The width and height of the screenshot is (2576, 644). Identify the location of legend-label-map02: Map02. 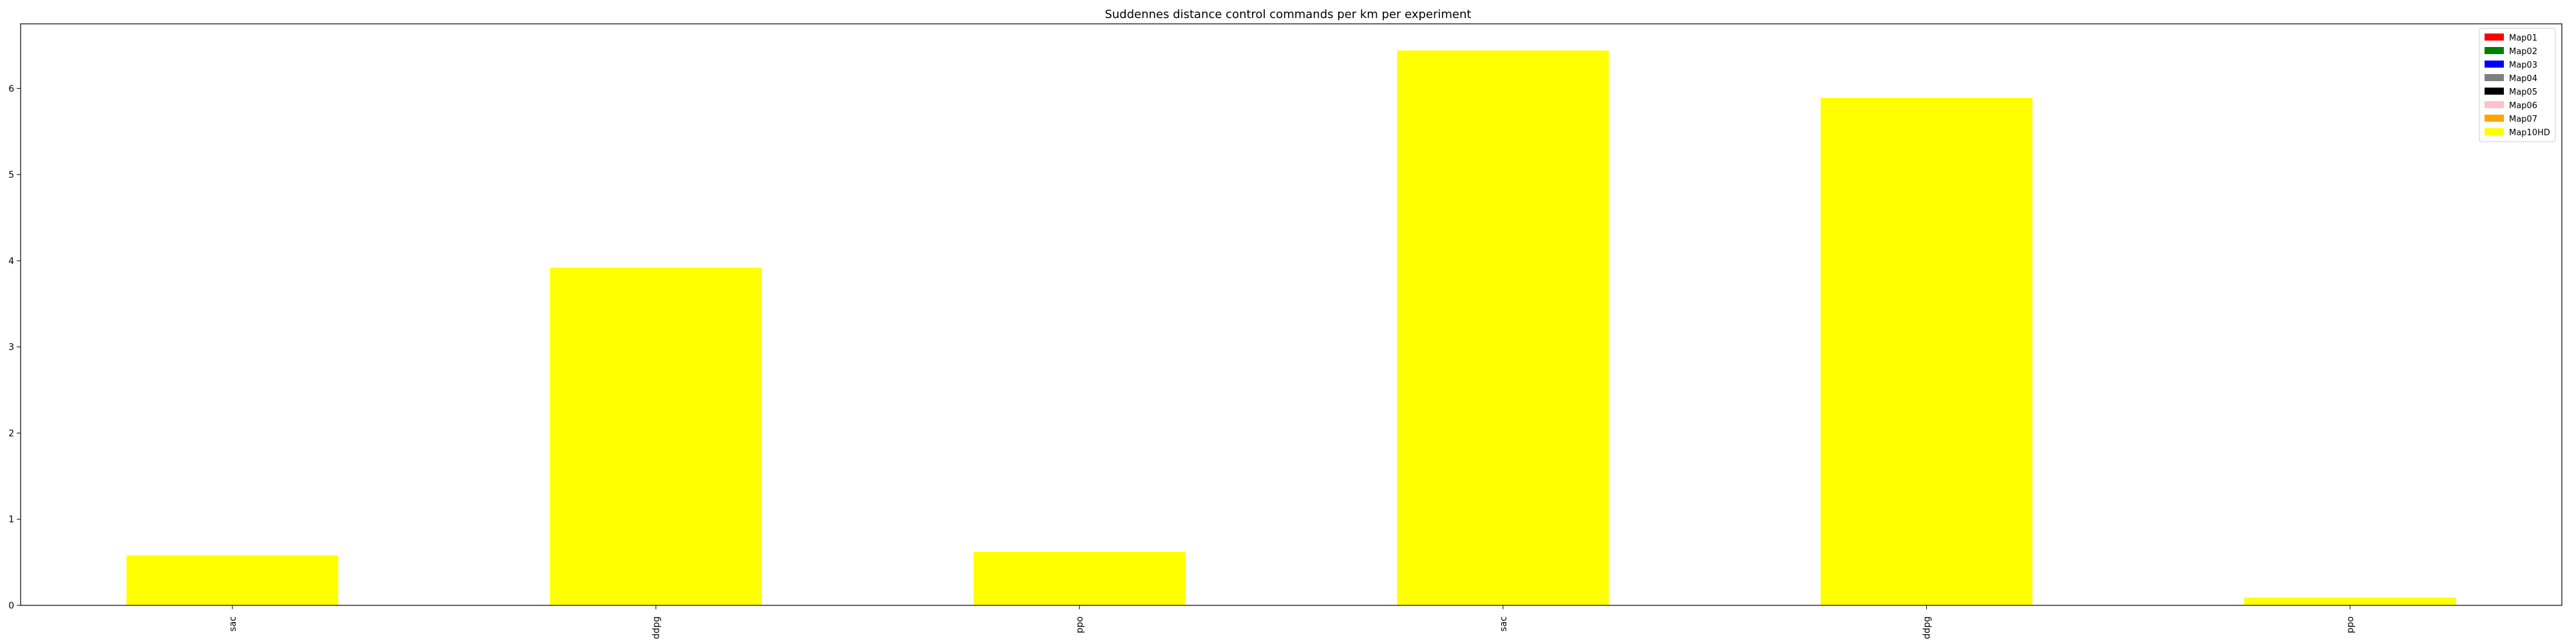
(2523, 52).